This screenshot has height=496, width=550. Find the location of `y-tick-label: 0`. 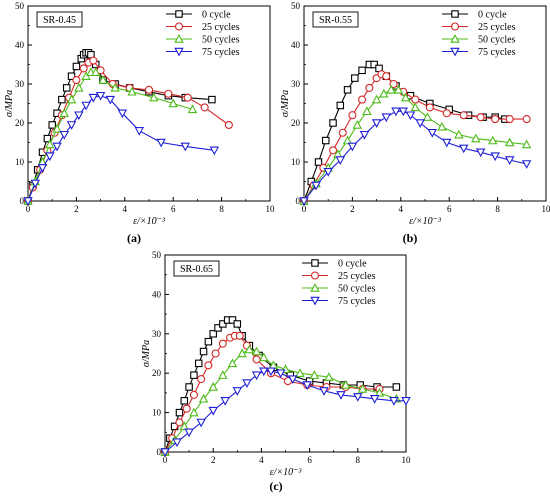

y-tick-label: 0 is located at coordinates (159, 452).